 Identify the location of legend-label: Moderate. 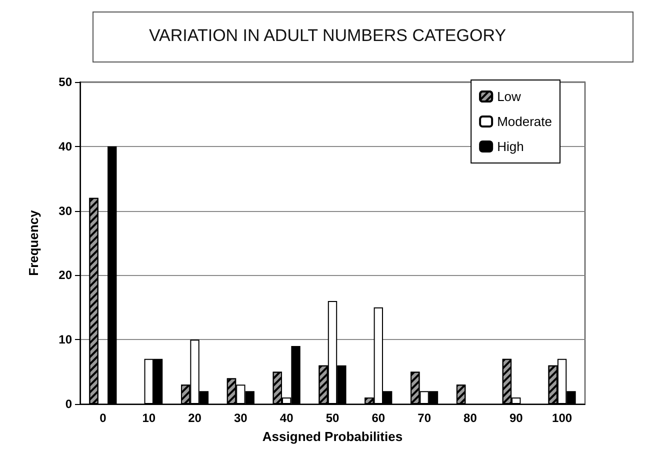
(524, 121).